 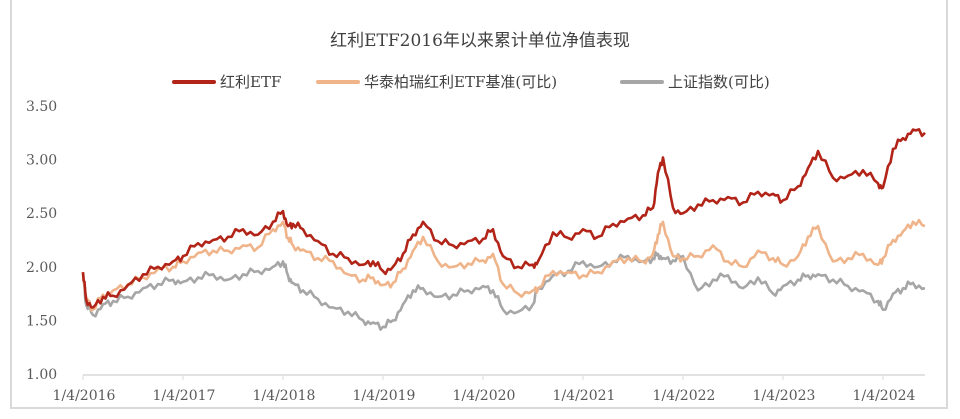 What do you see at coordinates (41, 321) in the screenshot?
I see `y-tick-label: 1.50` at bounding box center [41, 321].